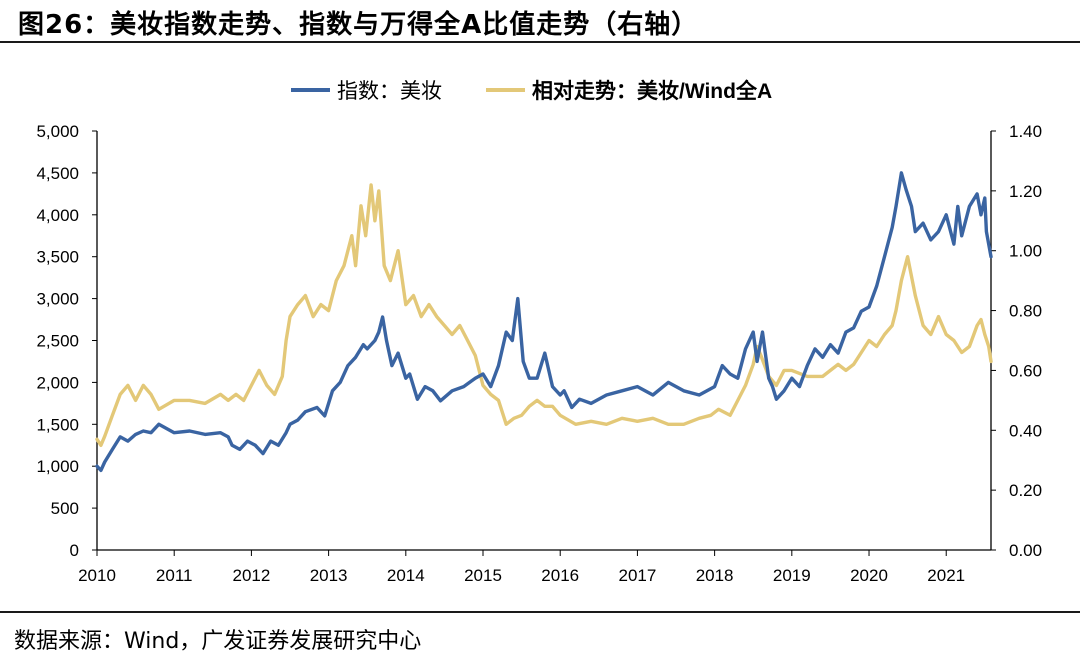 The image size is (1080, 658). I want to click on y-left-tick-label: 4,500, so click(57, 173).